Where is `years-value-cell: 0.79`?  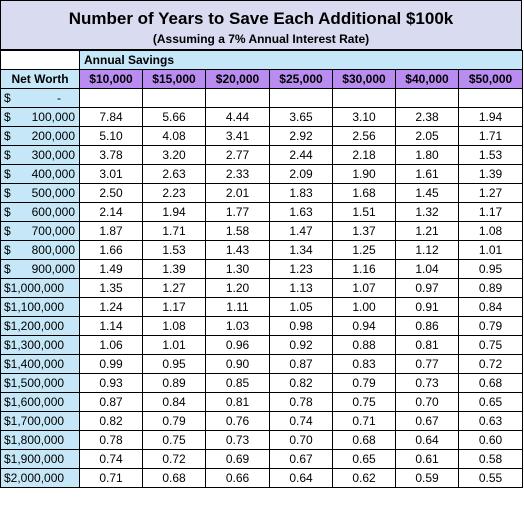
years-value-cell: 0.79 is located at coordinates (174, 421).